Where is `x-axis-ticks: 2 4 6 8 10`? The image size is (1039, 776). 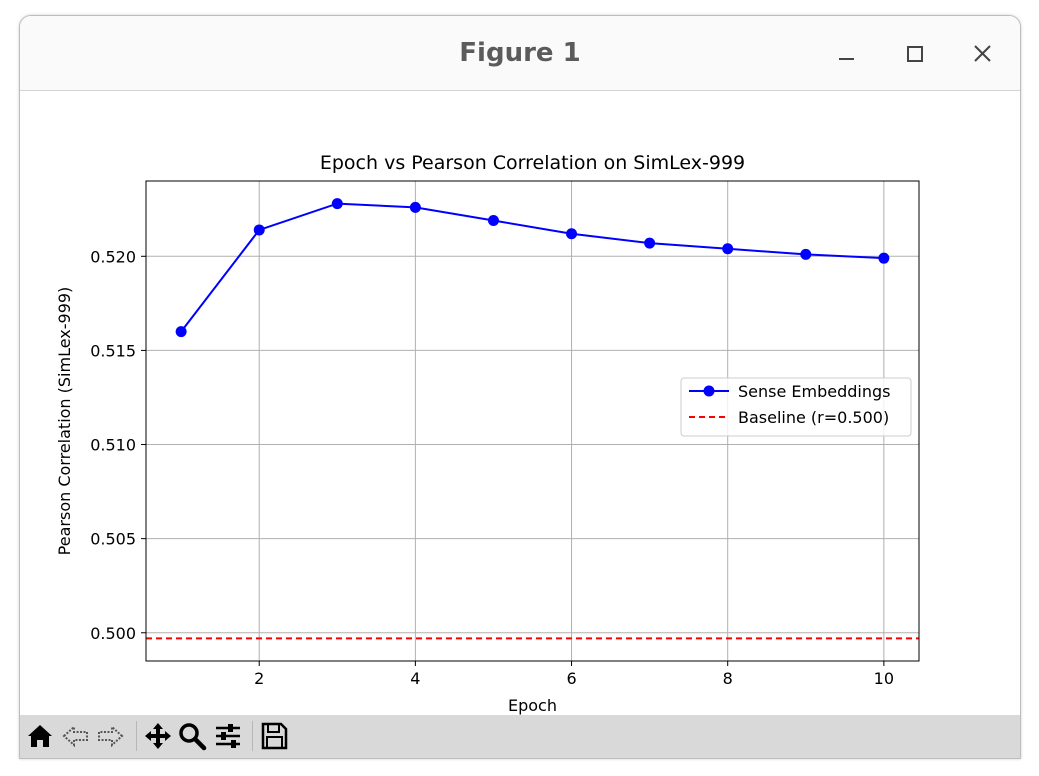 x-axis-ticks: 2 4 6 8 10 is located at coordinates (574, 674).